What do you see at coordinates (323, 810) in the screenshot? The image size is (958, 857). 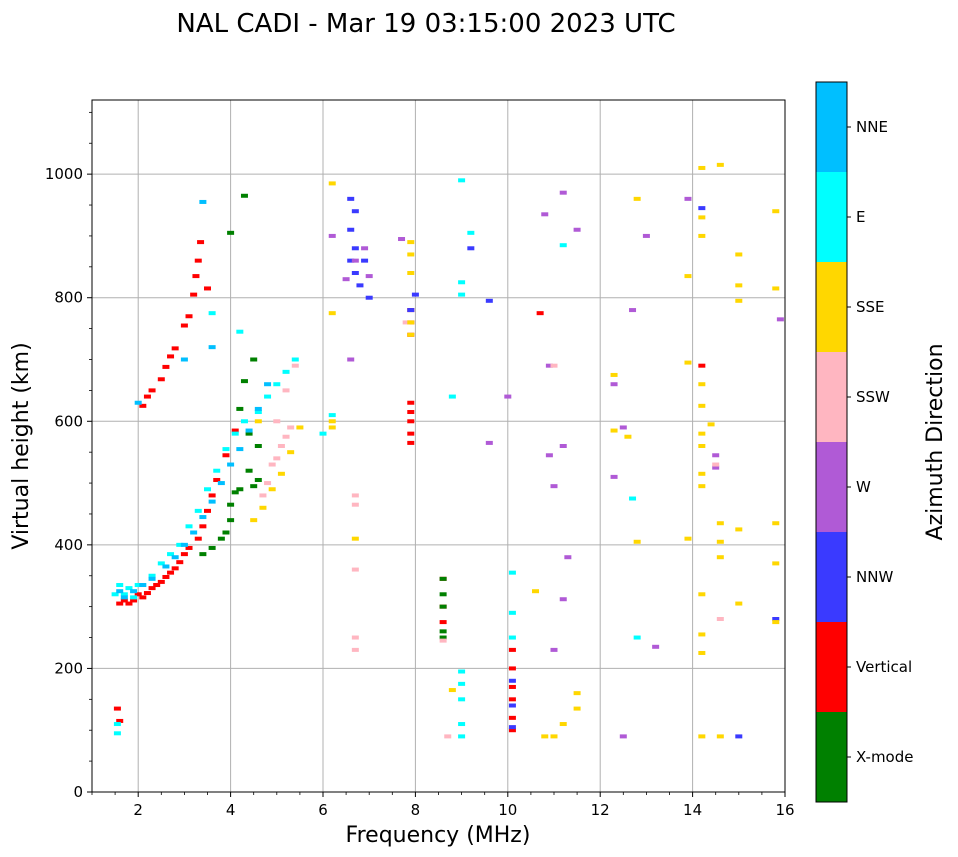 I see `x-tick-label: 6` at bounding box center [323, 810].